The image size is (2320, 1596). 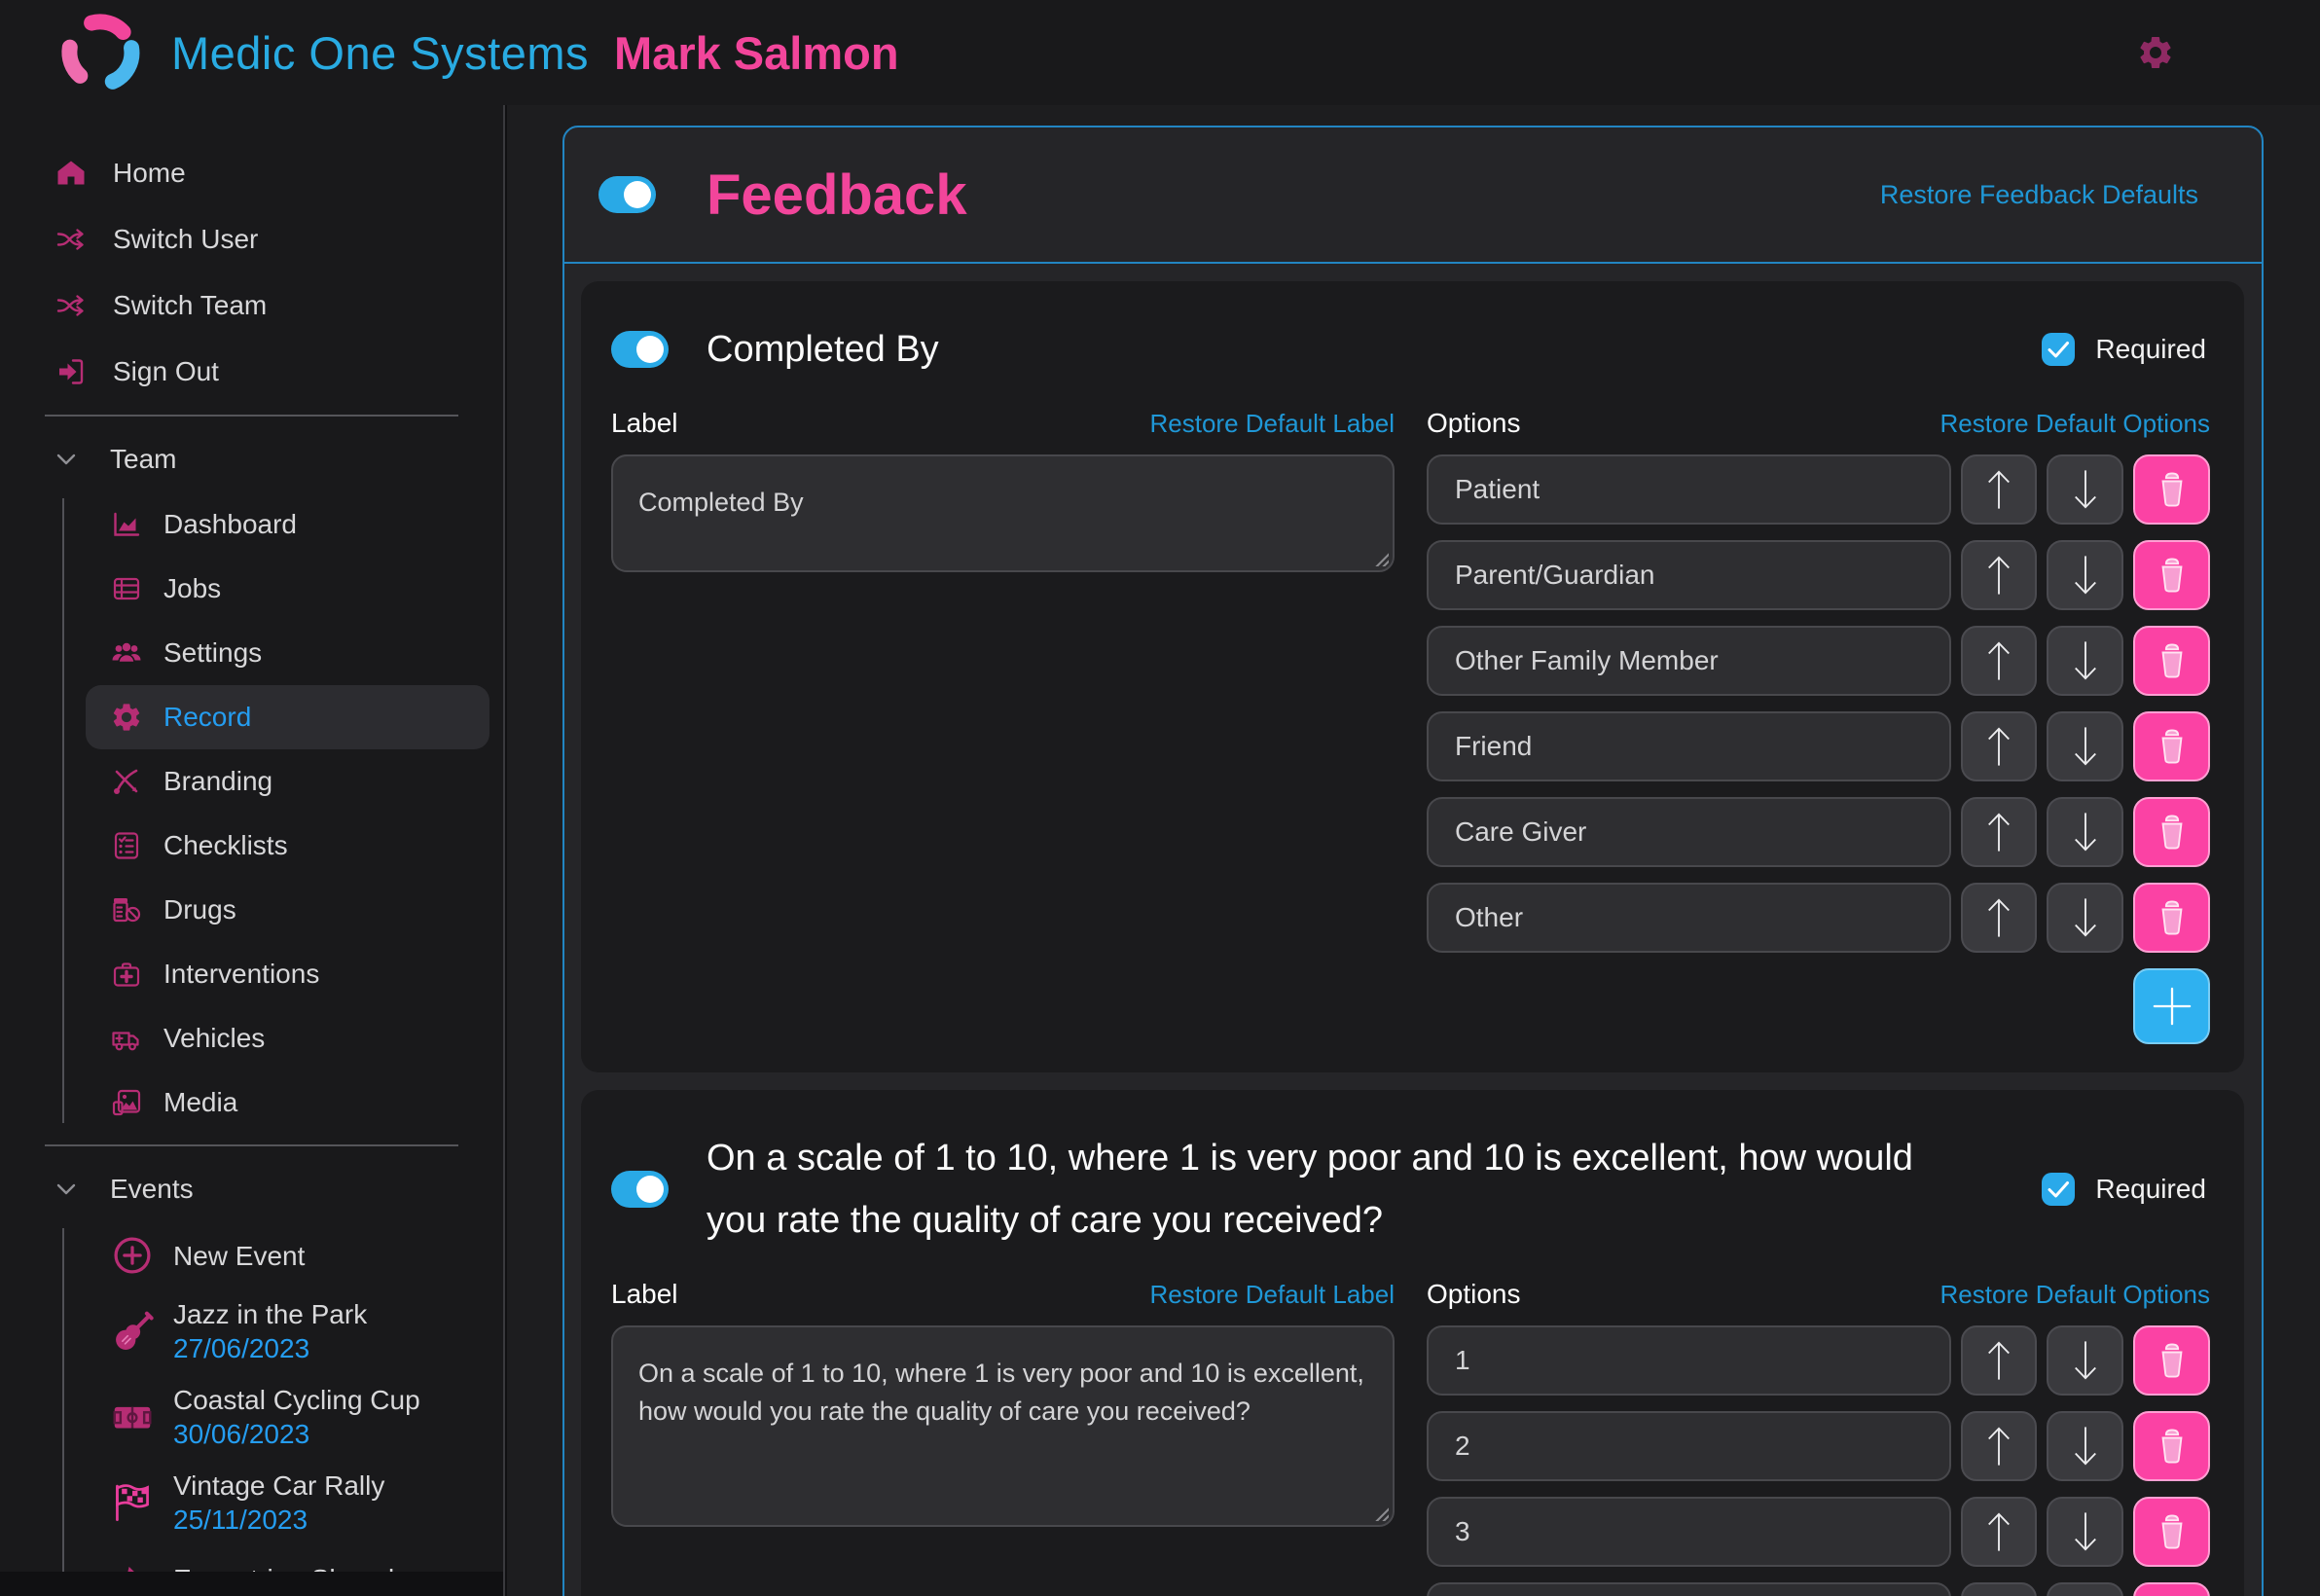 I want to click on option-input, so click(x=1689, y=1589).